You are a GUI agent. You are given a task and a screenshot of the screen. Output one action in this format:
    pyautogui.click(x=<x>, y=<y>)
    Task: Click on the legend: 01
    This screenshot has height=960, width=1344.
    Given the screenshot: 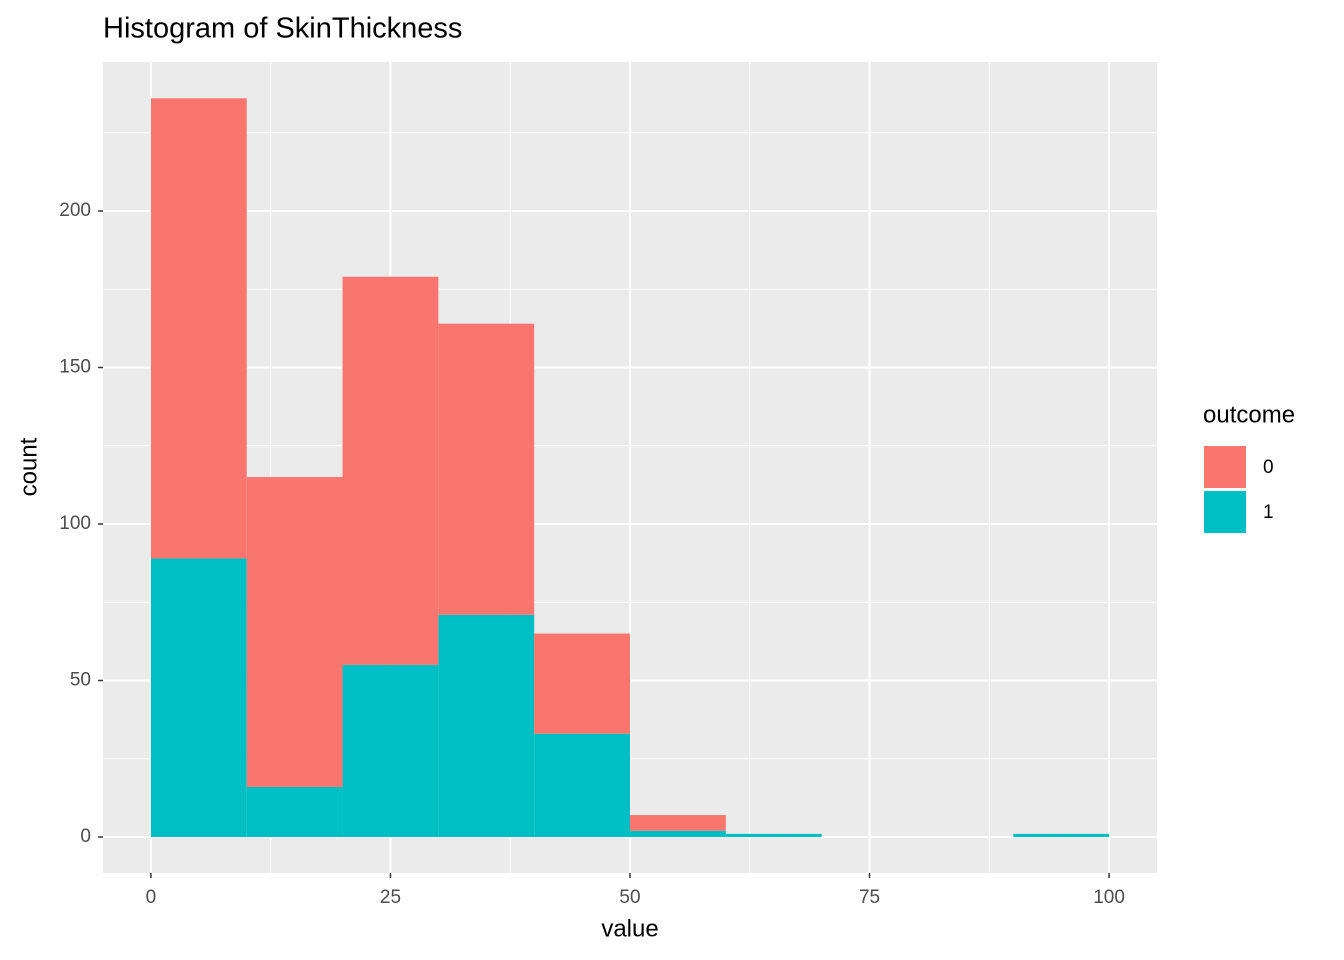 What is the action you would take?
    pyautogui.click(x=1238, y=489)
    